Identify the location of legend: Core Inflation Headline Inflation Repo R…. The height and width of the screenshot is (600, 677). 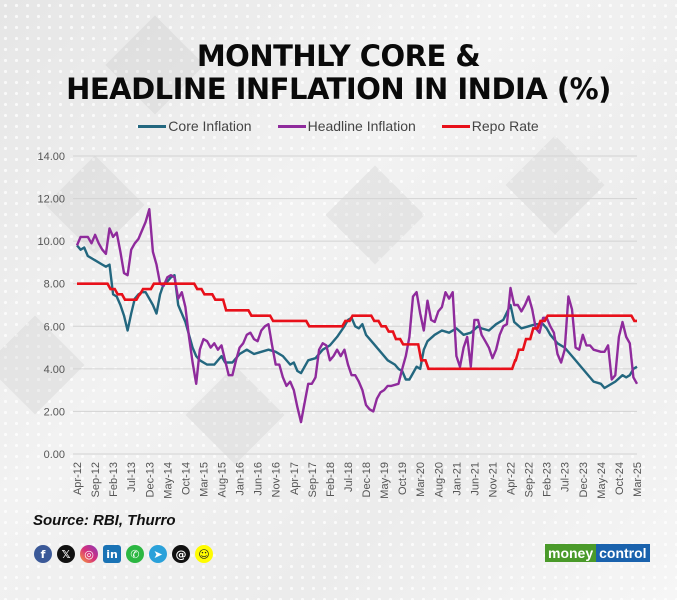
(338, 126).